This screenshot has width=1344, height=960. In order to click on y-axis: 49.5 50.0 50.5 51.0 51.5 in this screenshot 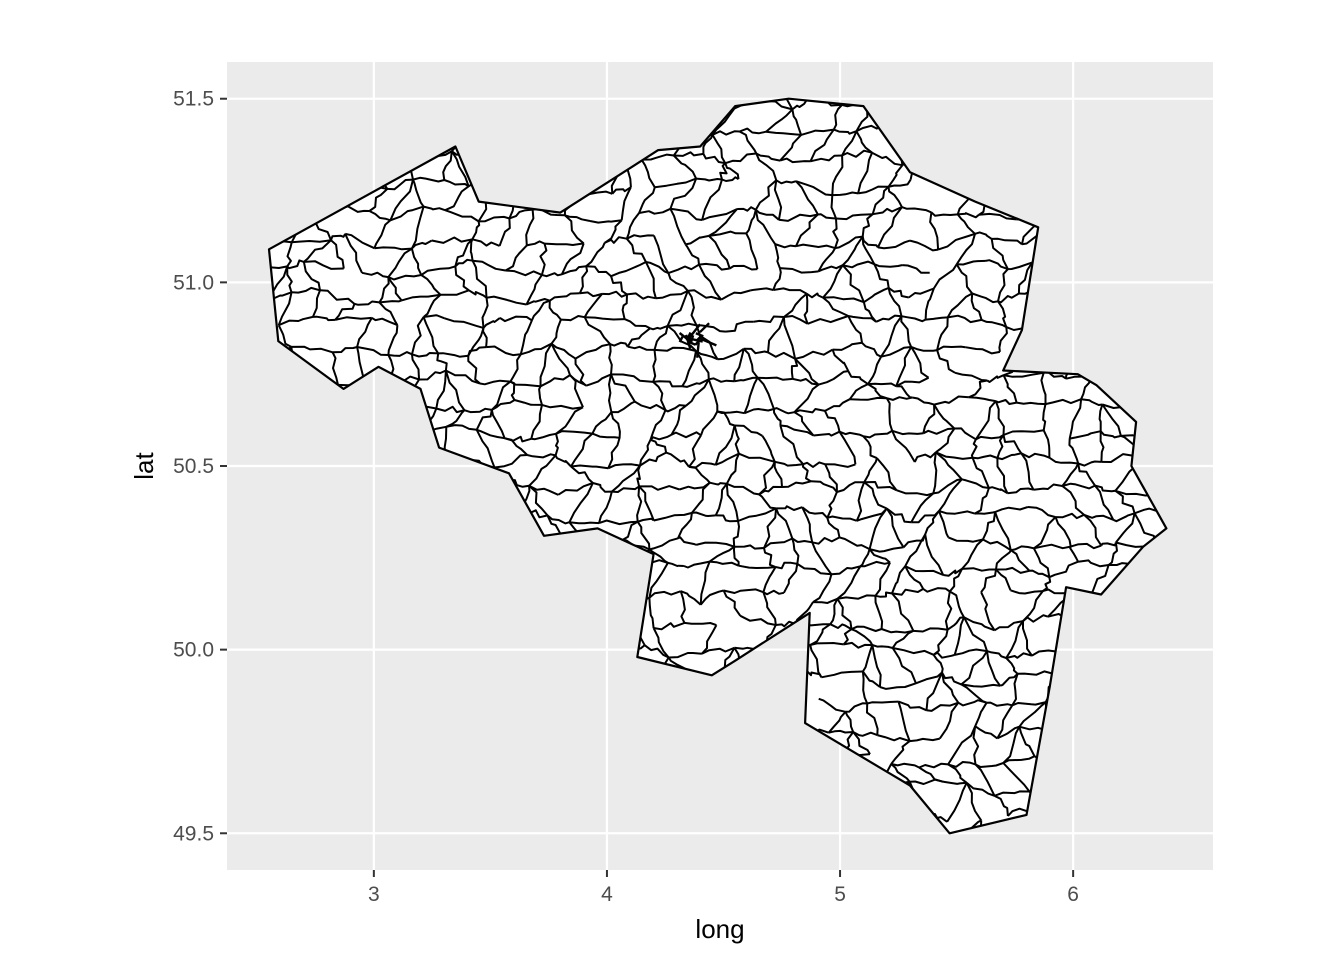, I will do `click(200, 466)`.